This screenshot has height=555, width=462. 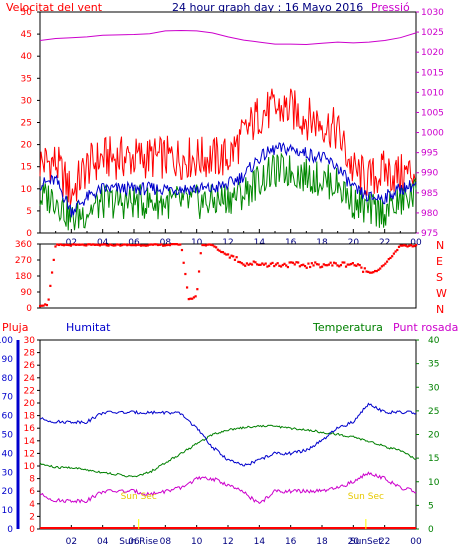 What do you see at coordinates (8, 473) in the screenshot?
I see `rain-tick-label: 30` at bounding box center [8, 473].